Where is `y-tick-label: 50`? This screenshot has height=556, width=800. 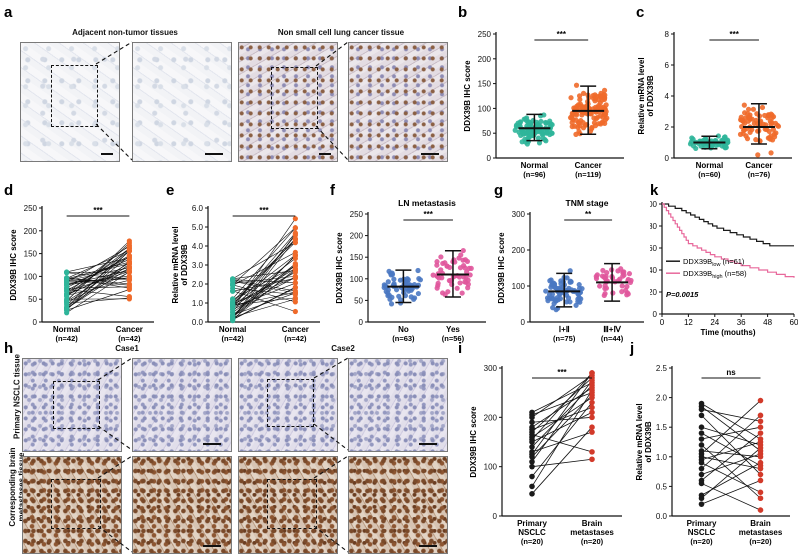 y-tick-label: 50 is located at coordinates (486, 133).